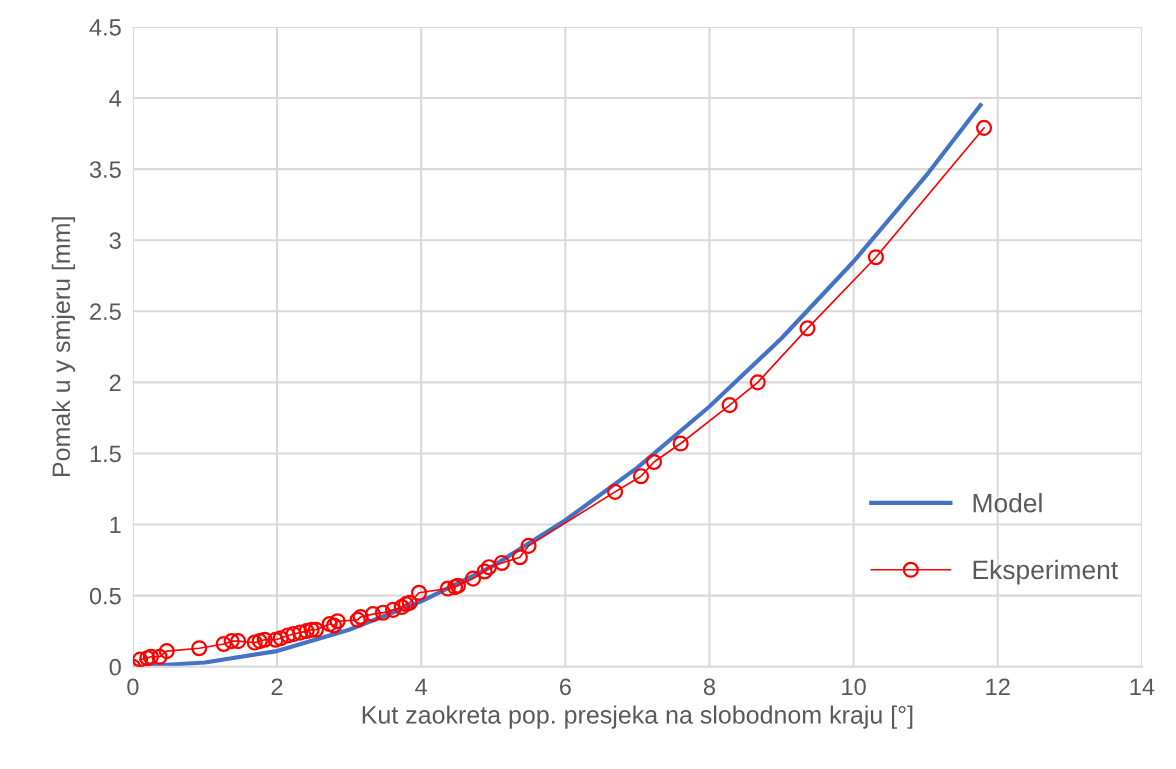  Describe the element at coordinates (277, 686) in the screenshot. I see `x-tick-label: 2` at that location.